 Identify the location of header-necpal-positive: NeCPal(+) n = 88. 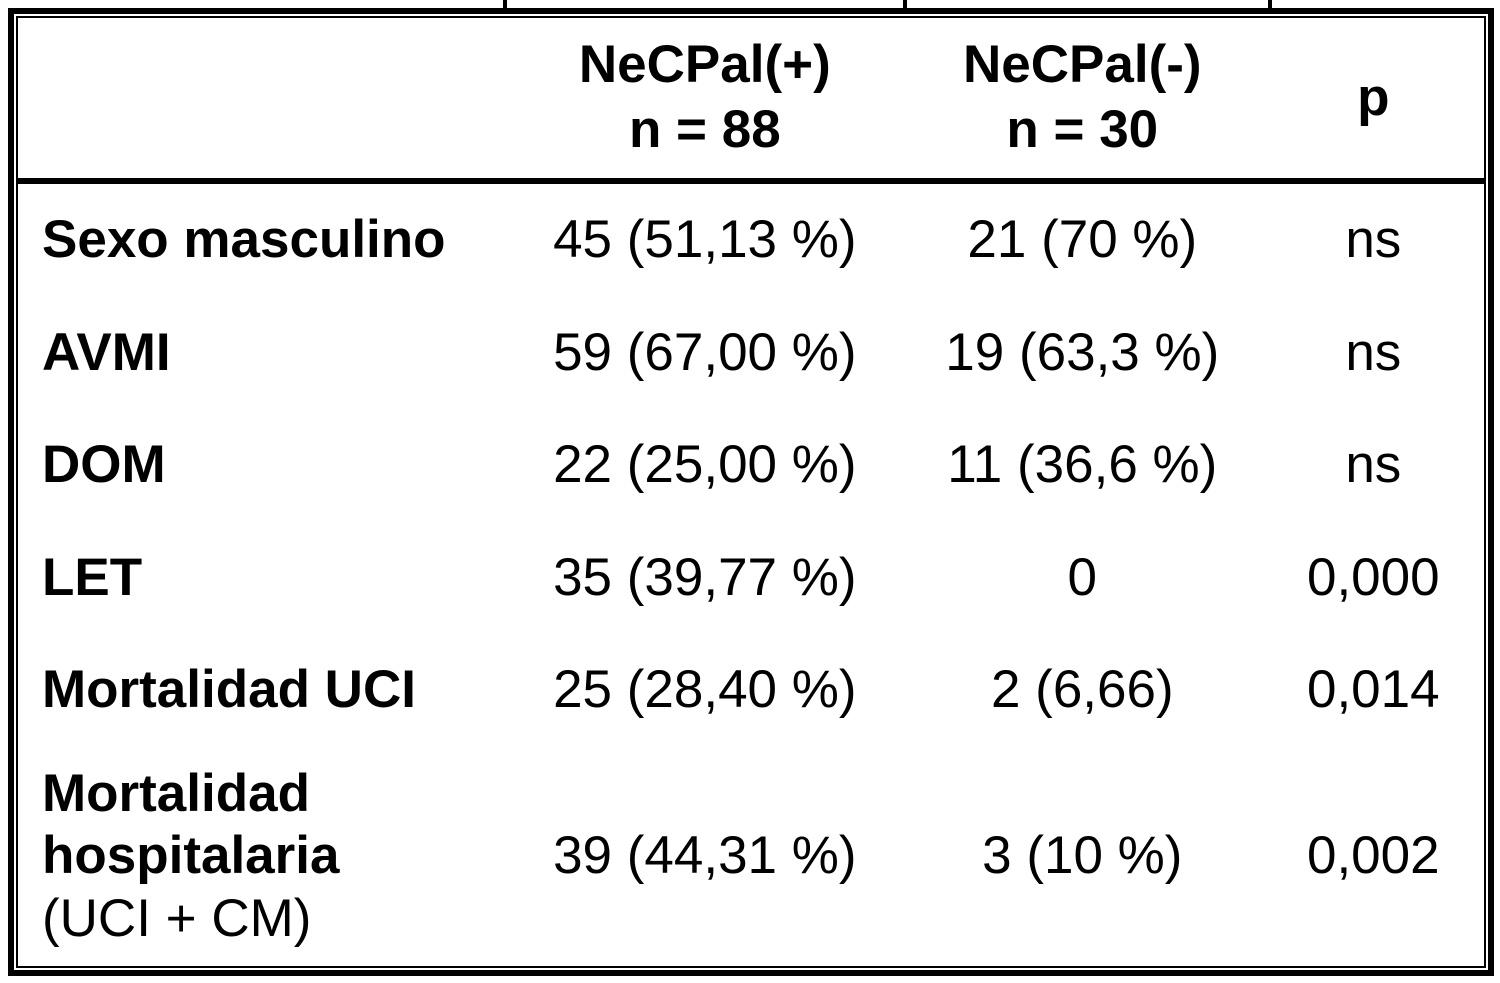
(704, 101).